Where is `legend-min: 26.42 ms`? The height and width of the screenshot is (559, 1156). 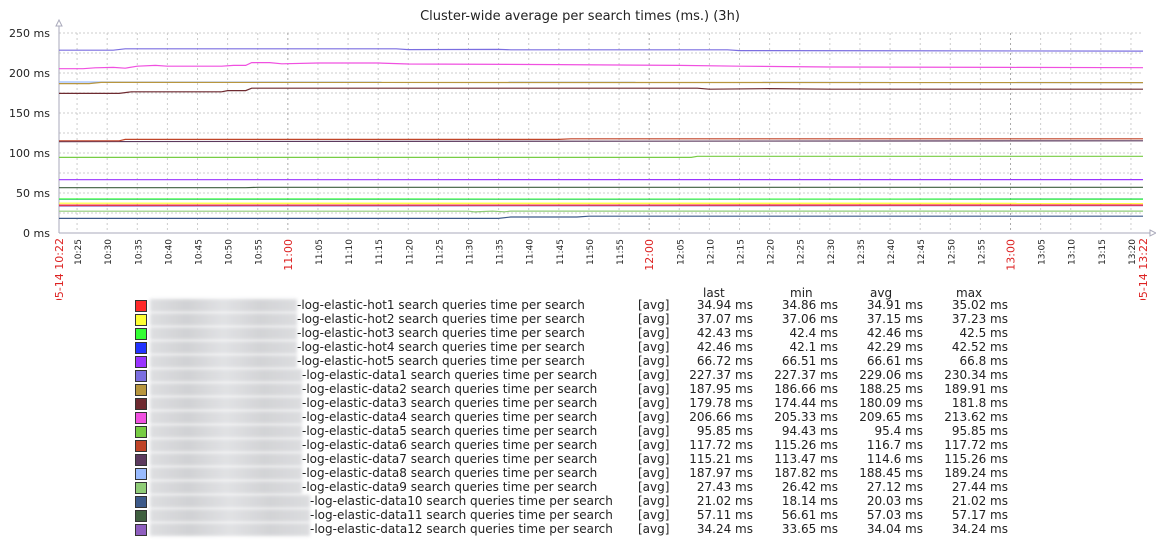 legend-min: 26.42 ms is located at coordinates (809, 487).